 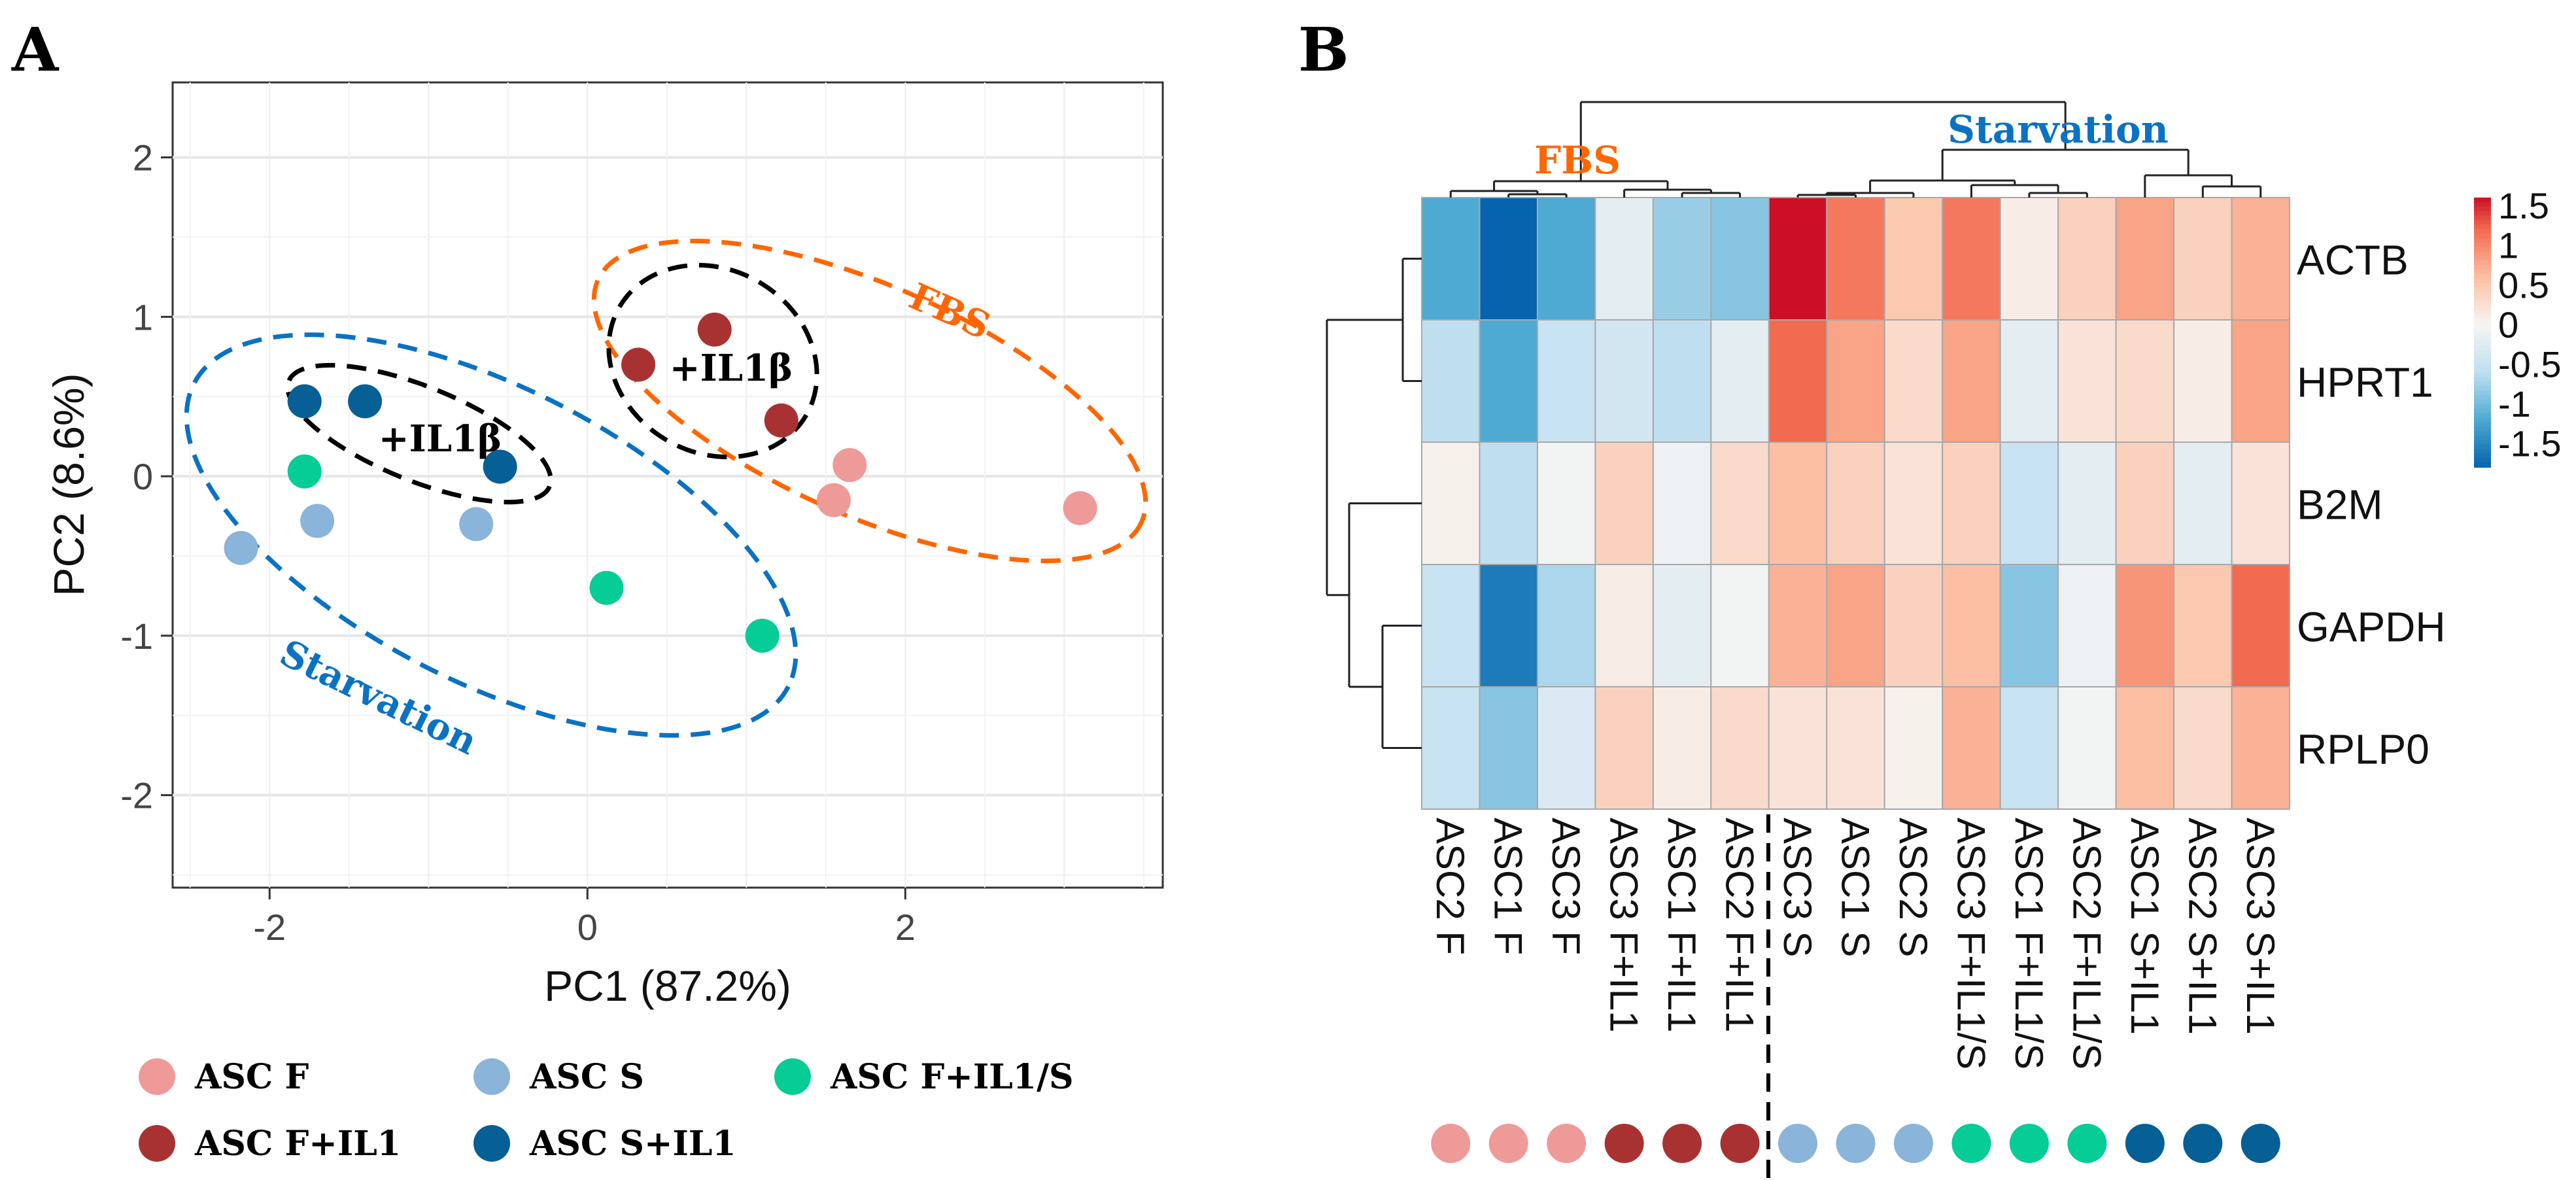 What do you see at coordinates (2508, 324) in the screenshot?
I see `colorbar-tick-label: 0` at bounding box center [2508, 324].